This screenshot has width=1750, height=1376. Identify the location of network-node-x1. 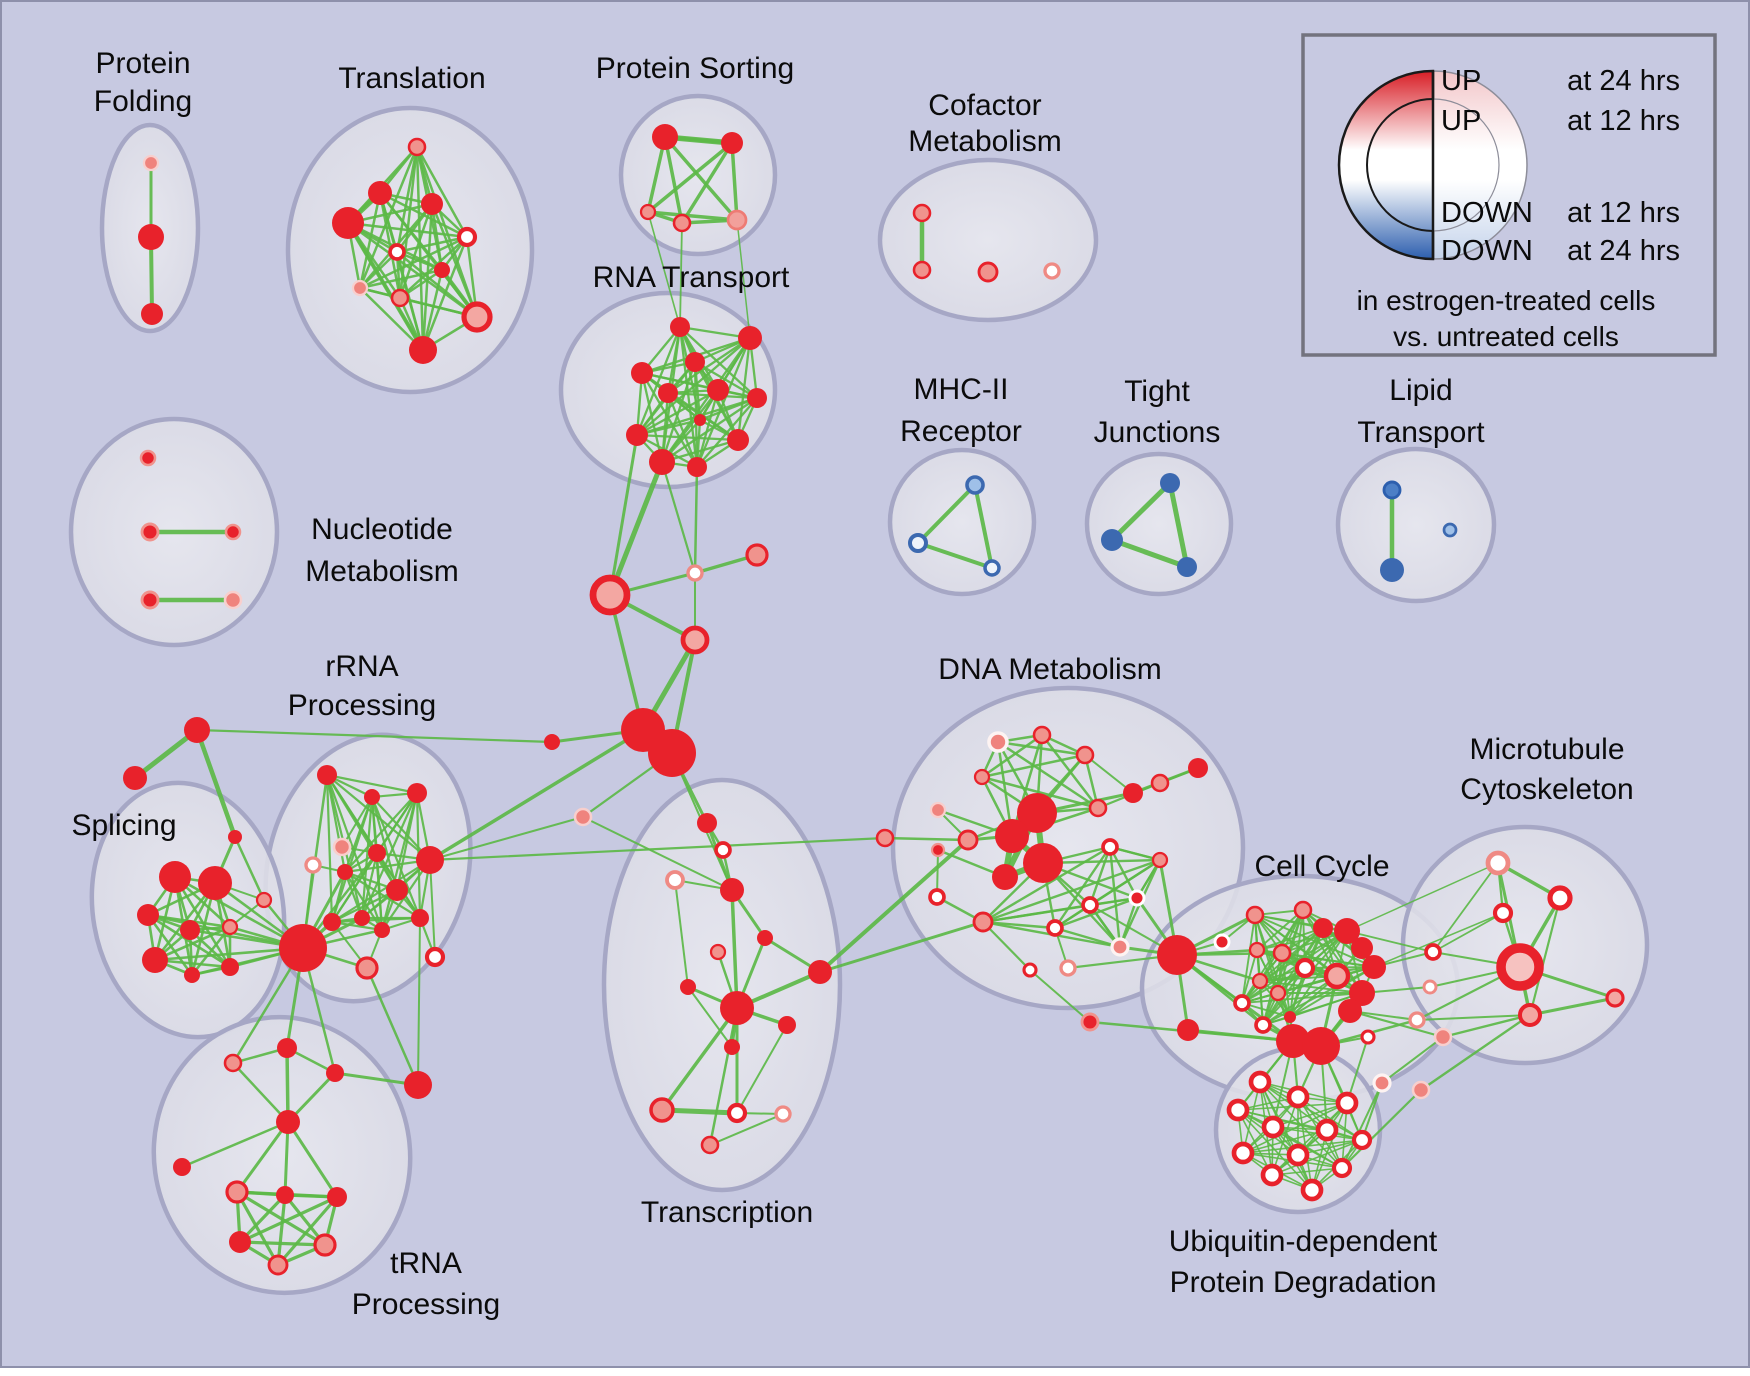
(707, 823).